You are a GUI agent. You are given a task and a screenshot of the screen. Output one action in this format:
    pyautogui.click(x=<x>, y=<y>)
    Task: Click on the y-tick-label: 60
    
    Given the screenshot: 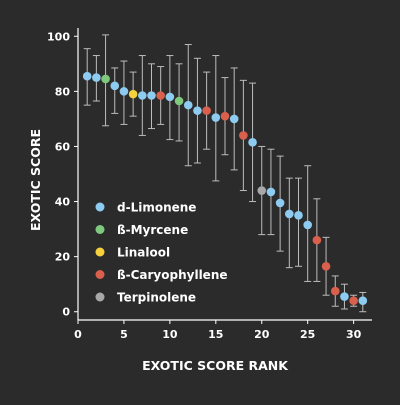 What is the action you would take?
    pyautogui.click(x=63, y=146)
    